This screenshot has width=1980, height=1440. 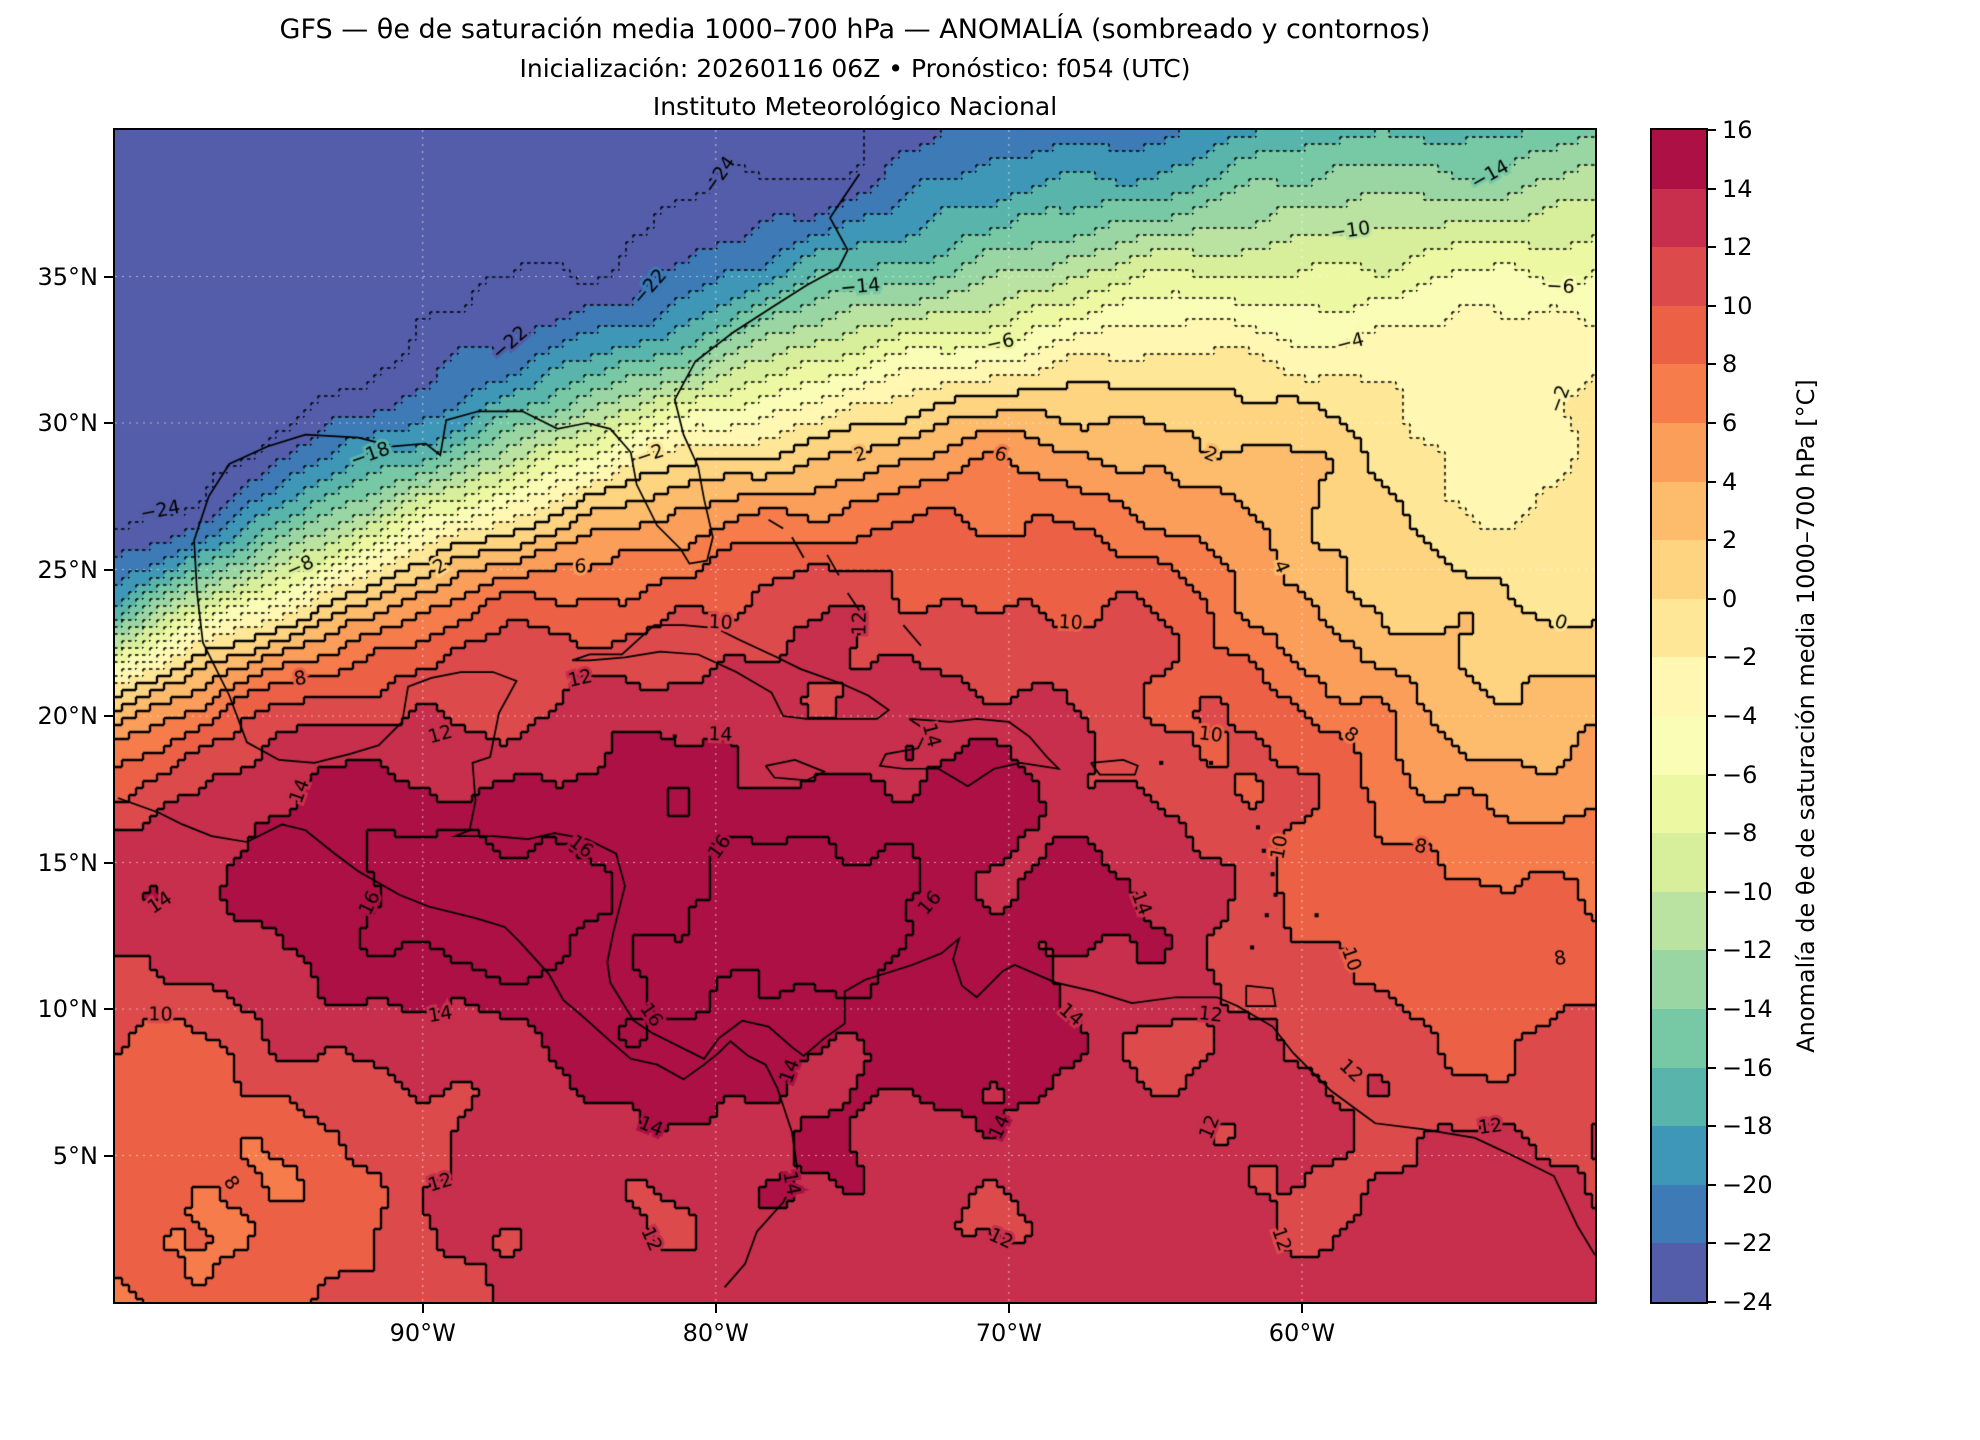 I want to click on colorbar, so click(x=1679, y=716).